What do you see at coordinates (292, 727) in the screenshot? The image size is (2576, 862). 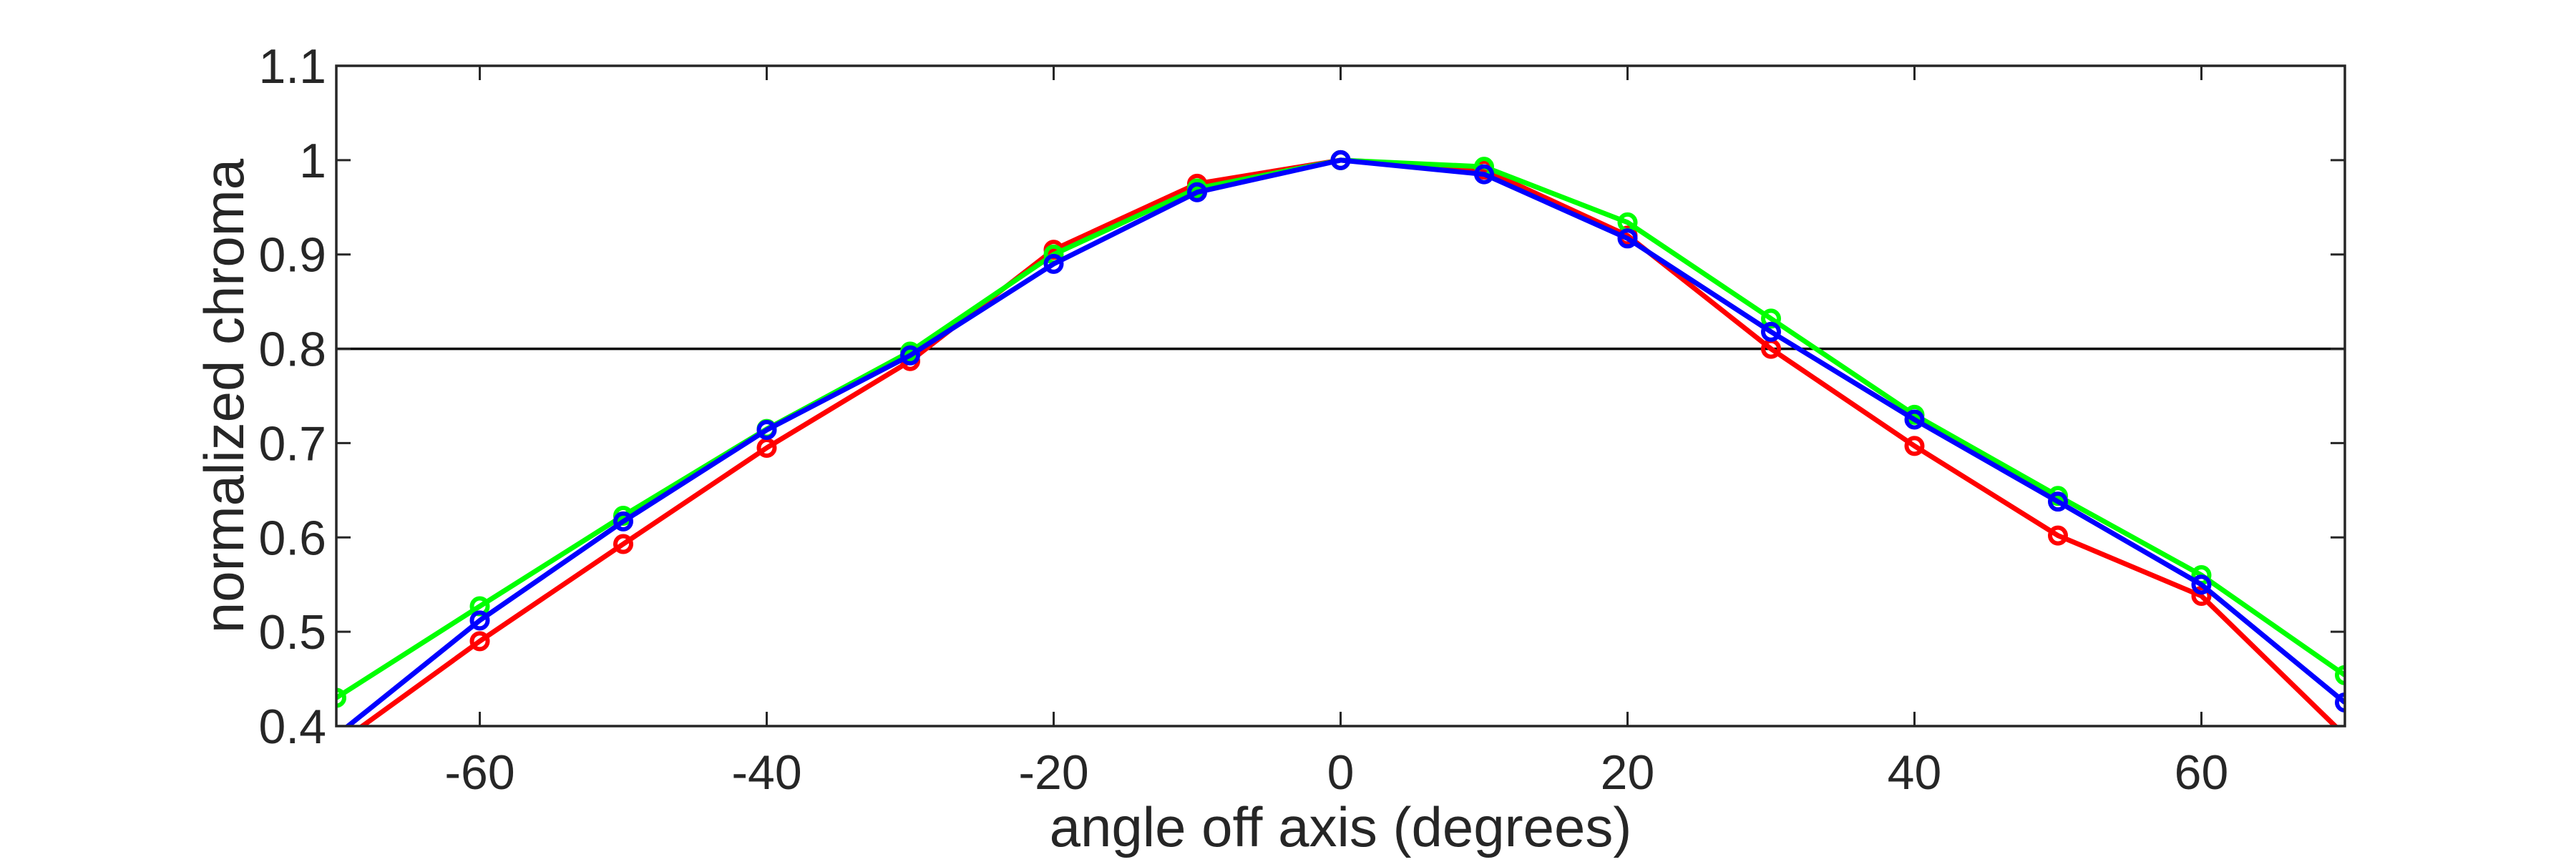 I see `y-tick-label: 0.4` at bounding box center [292, 727].